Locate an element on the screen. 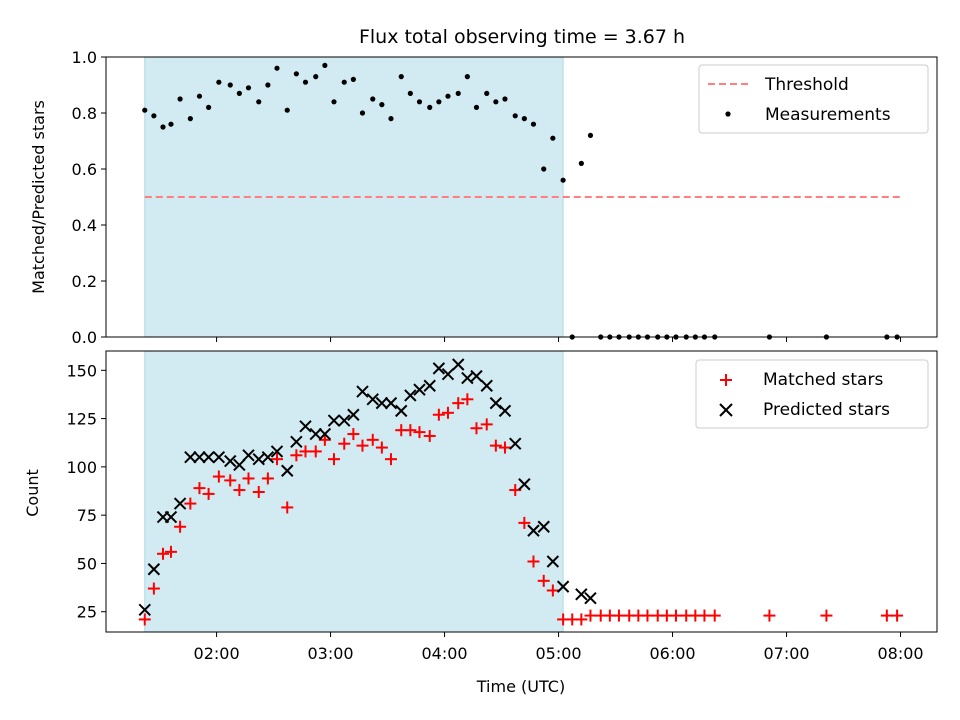  ratio-panel-legend: Threshold Measurements is located at coordinates (813, 99).